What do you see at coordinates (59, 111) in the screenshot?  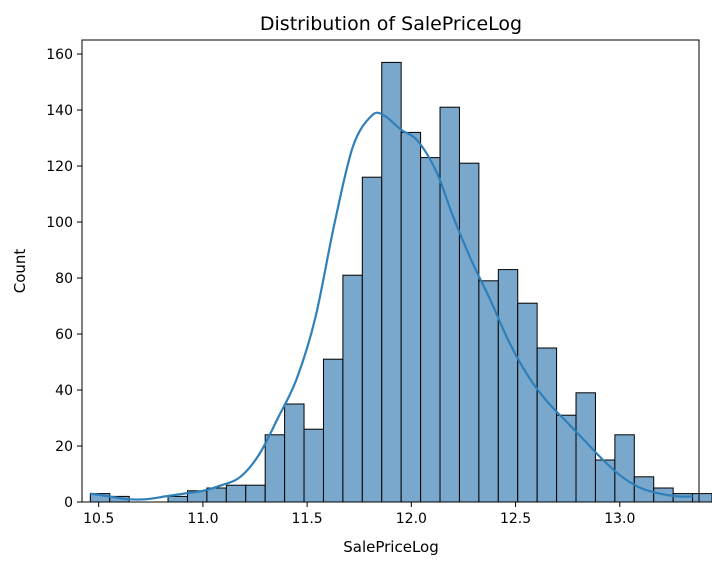 I see `y-tick-label: 140` at bounding box center [59, 111].